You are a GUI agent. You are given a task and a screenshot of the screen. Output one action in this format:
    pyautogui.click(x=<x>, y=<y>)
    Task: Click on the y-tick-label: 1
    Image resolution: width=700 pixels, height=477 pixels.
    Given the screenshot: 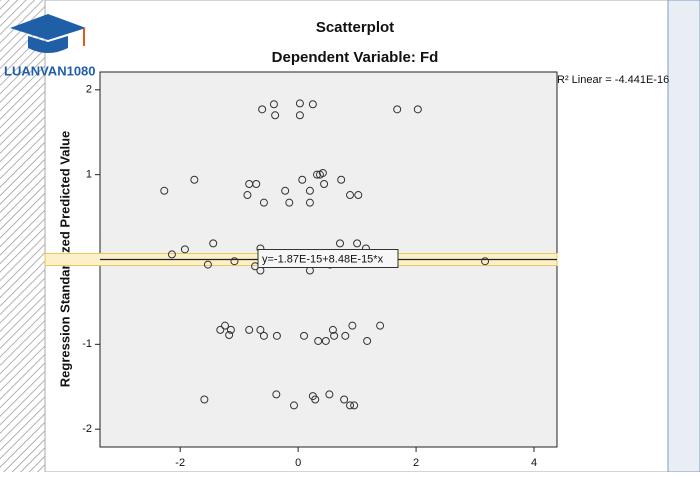 What is the action you would take?
    pyautogui.click(x=89, y=175)
    